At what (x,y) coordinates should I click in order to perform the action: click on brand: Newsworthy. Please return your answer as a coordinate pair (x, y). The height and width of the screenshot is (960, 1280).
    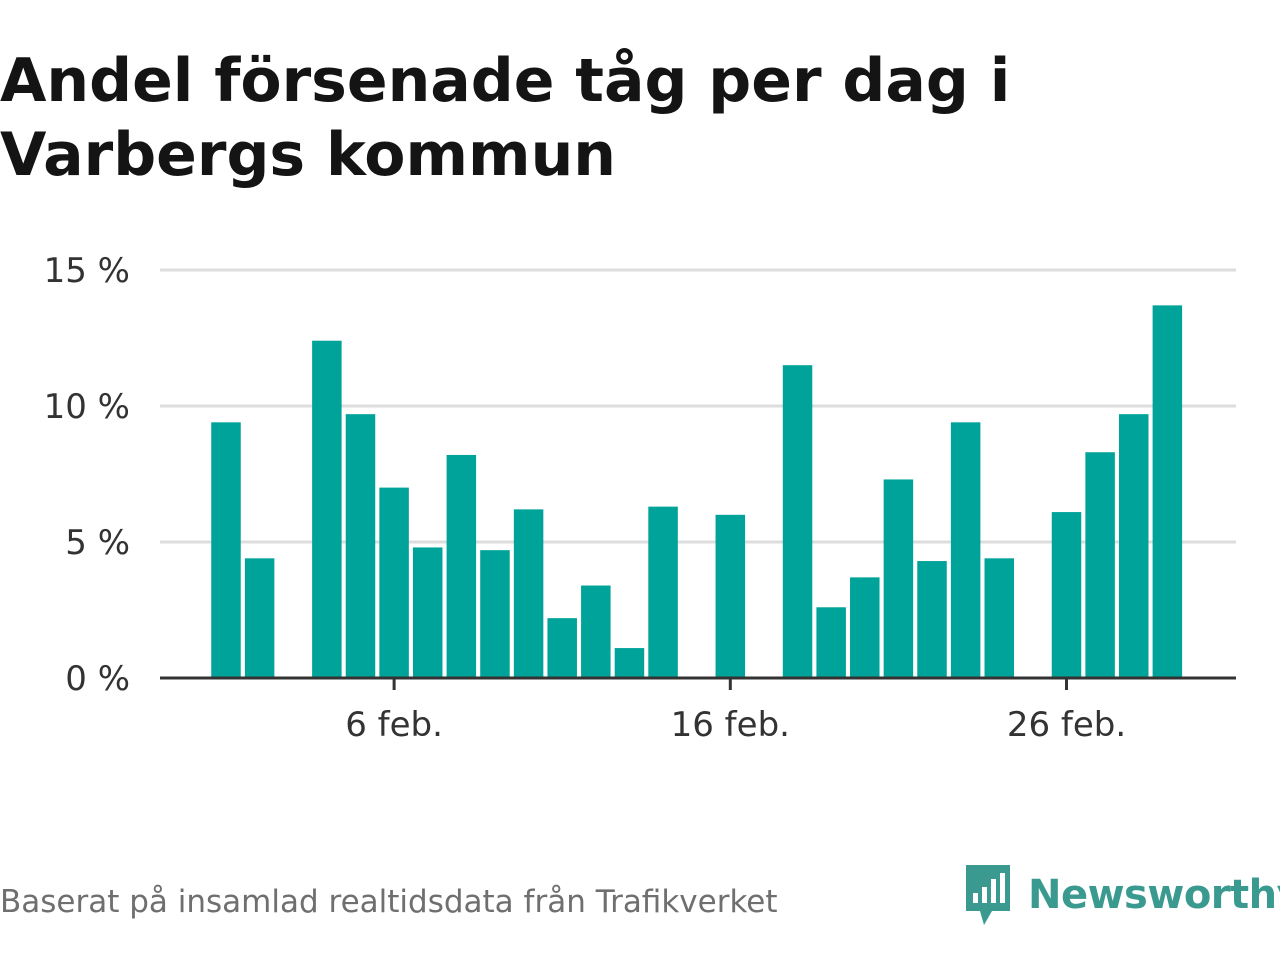
    Looking at the image, I should click on (1121, 895).